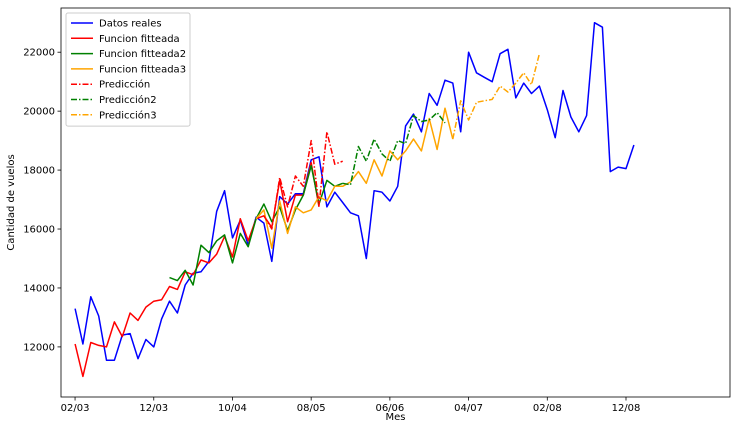 The width and height of the screenshot is (740, 429). I want to click on x-tick-label: 12/03, so click(153, 408).